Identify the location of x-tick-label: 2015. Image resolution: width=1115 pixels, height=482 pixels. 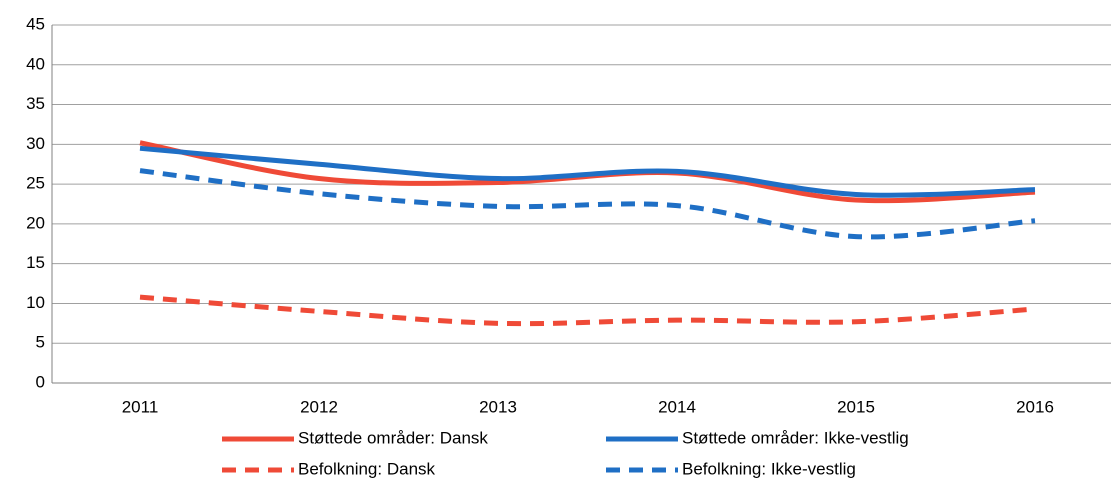
(856, 406).